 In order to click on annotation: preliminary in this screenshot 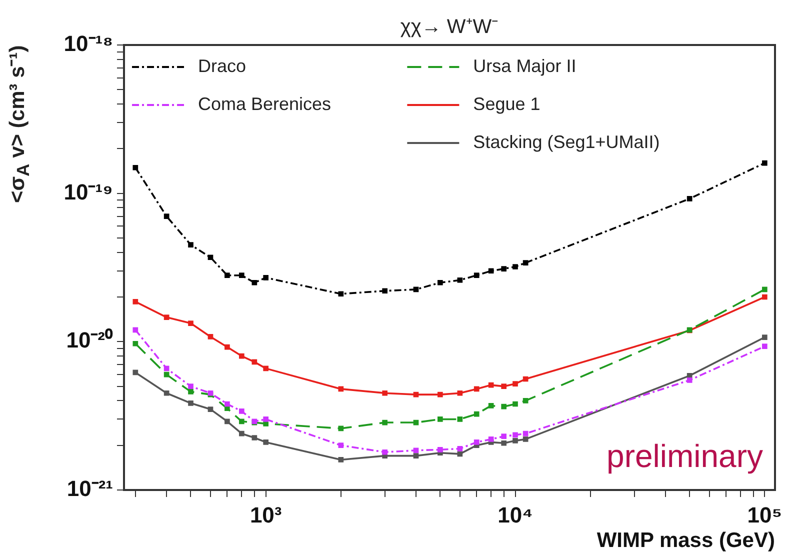, I will do `click(684, 456)`.